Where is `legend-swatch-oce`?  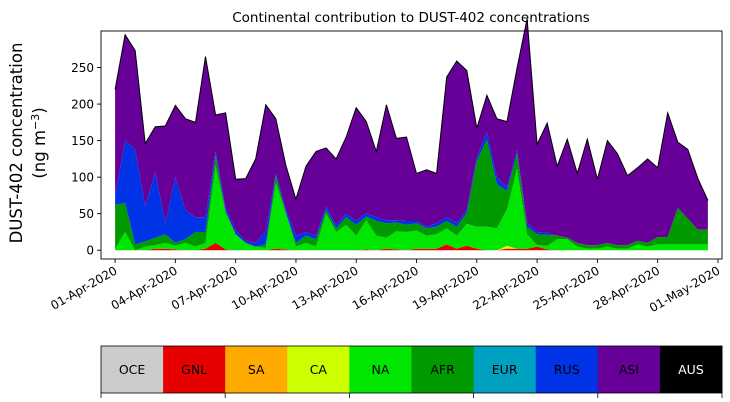 legend-swatch-oce is located at coordinates (132, 369).